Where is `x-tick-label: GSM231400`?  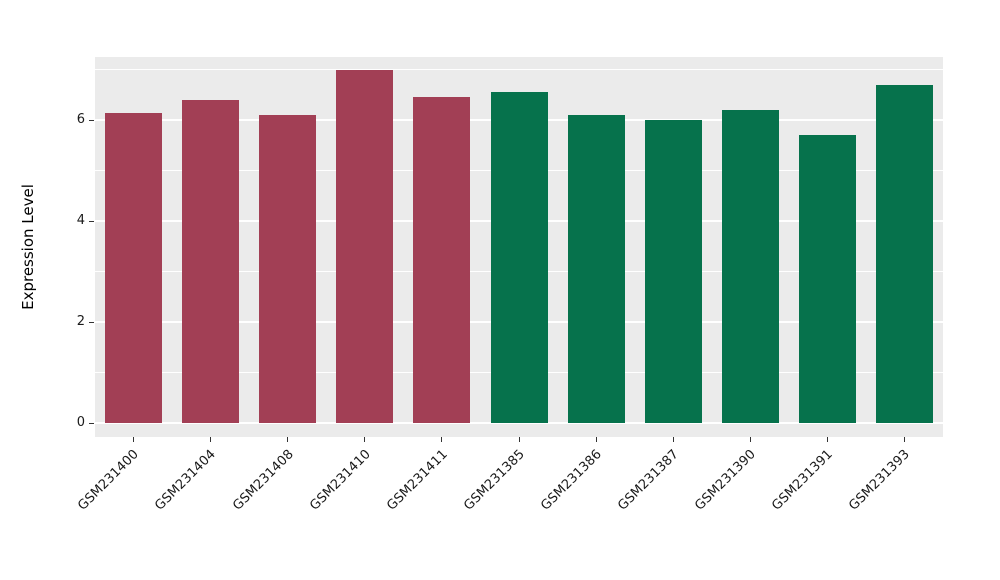
x-tick-label: GSM231400 is located at coordinates (109, 480).